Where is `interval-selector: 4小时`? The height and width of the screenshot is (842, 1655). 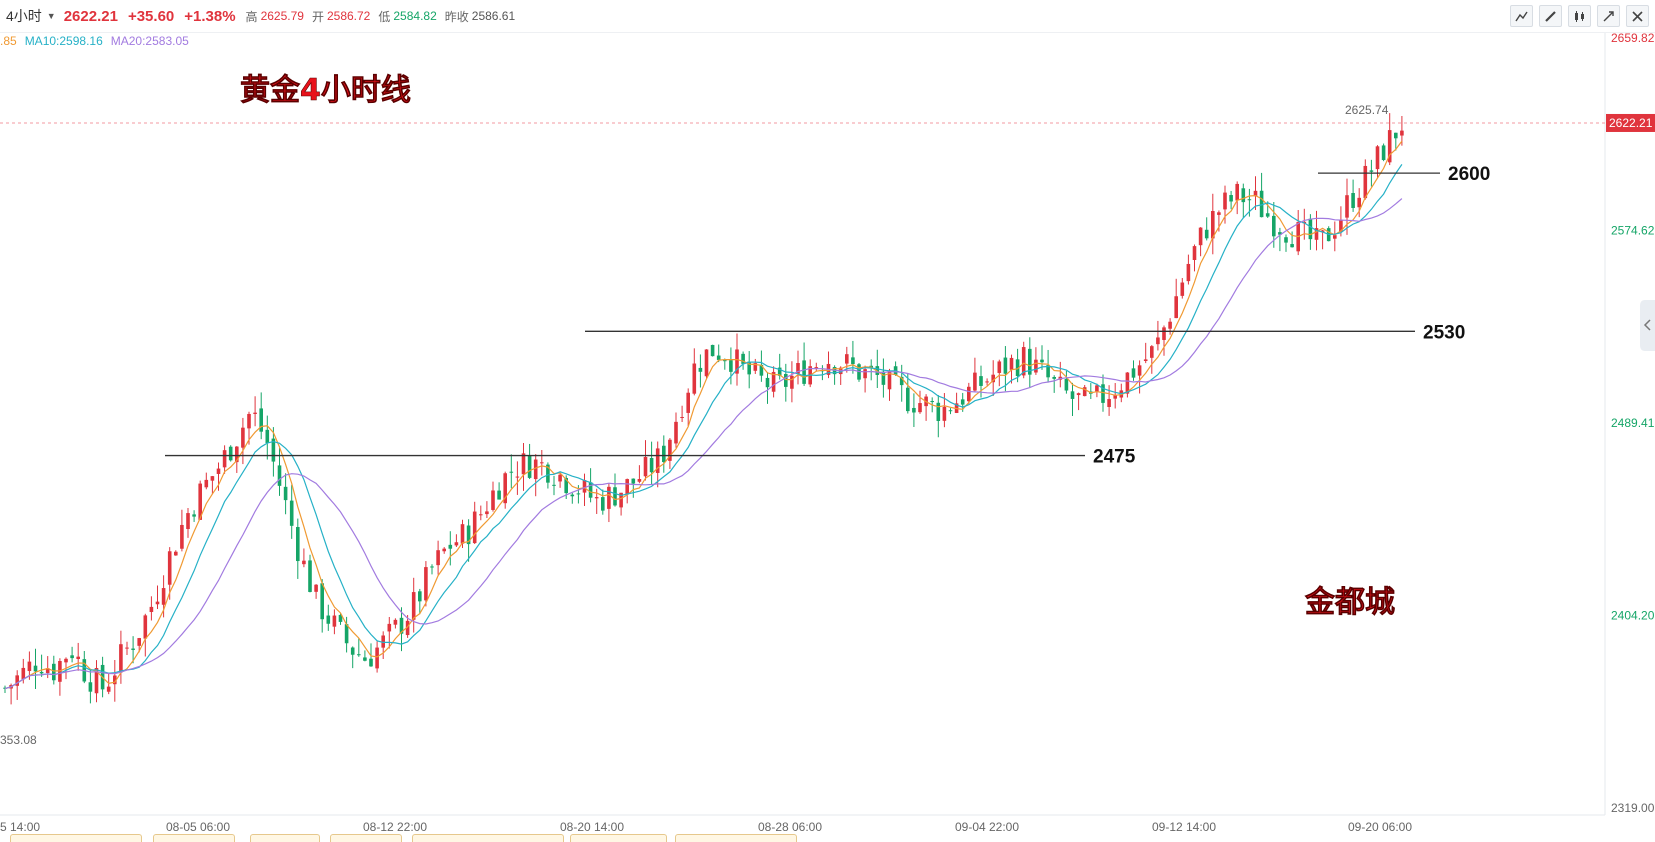
interval-selector: 4小时 is located at coordinates (24, 16).